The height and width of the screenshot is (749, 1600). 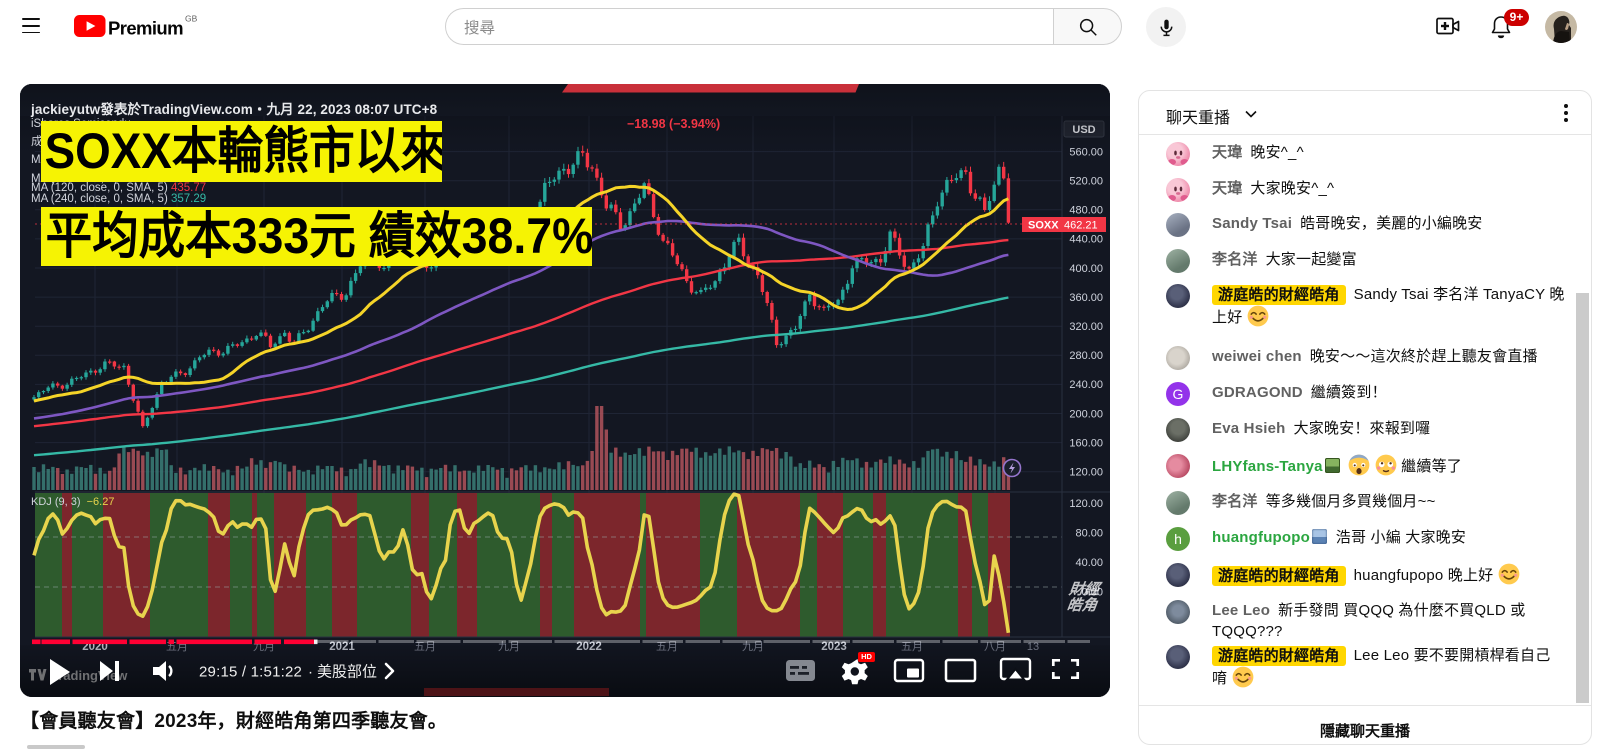 I want to click on svg-text: 462.21, so click(x=1081, y=226).